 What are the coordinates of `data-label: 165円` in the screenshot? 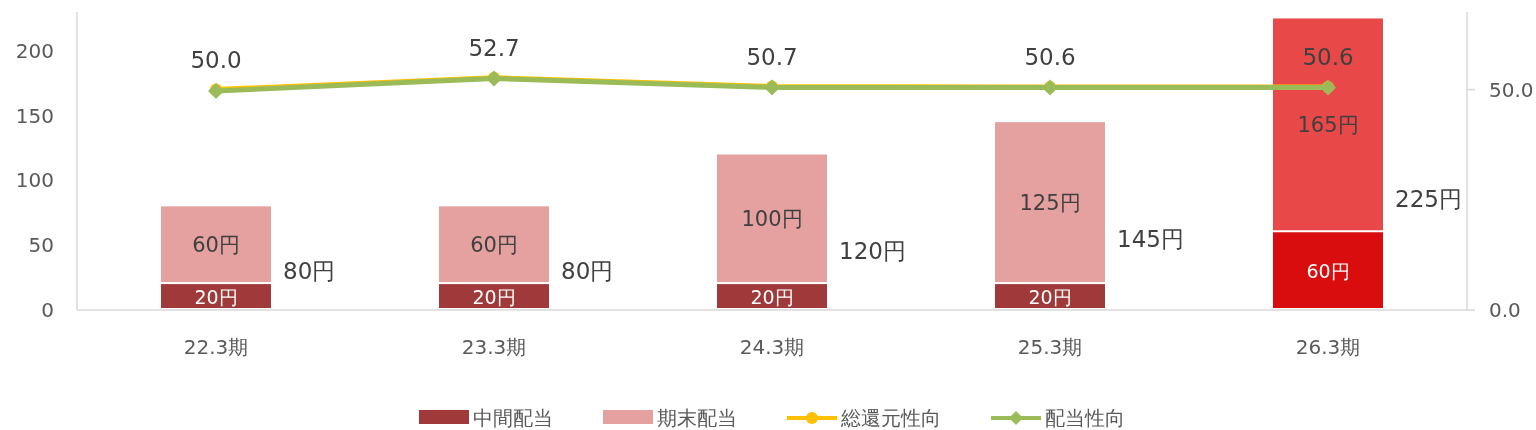 It's located at (1328, 125).